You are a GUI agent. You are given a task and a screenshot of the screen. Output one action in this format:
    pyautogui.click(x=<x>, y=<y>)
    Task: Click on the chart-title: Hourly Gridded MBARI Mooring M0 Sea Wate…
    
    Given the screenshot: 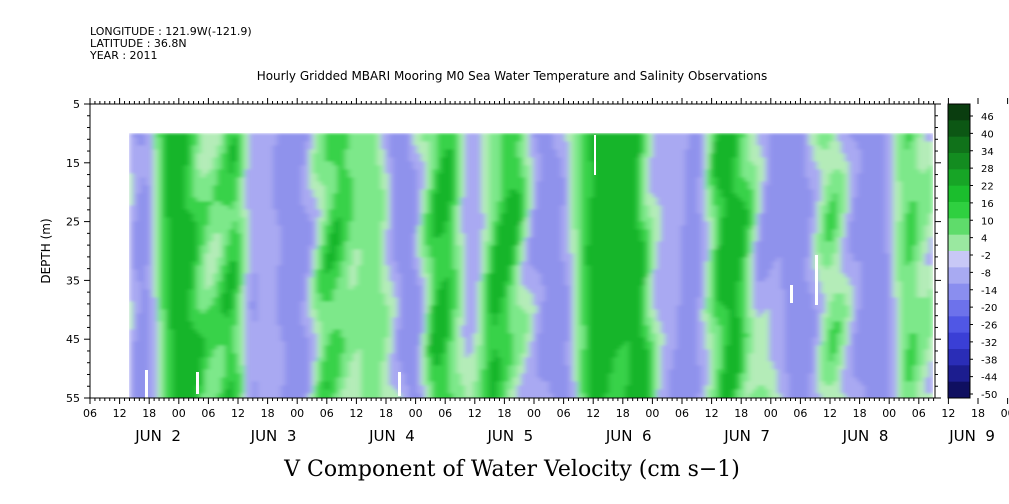 What is the action you would take?
    pyautogui.click(x=512, y=76)
    